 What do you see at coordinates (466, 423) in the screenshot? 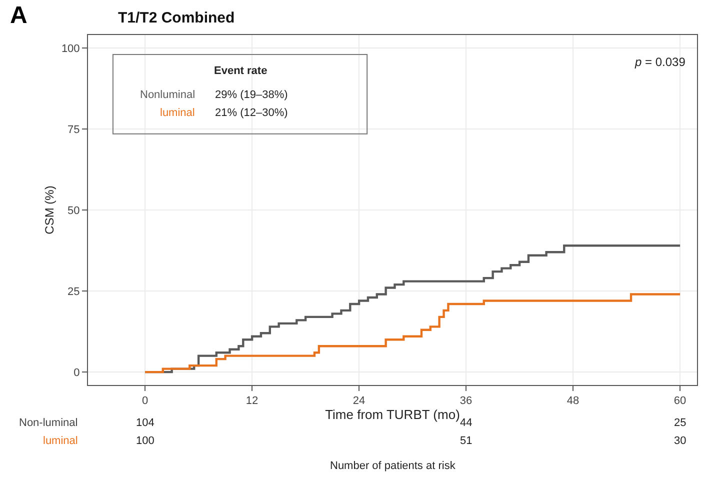
I see `text: 44` at bounding box center [466, 423].